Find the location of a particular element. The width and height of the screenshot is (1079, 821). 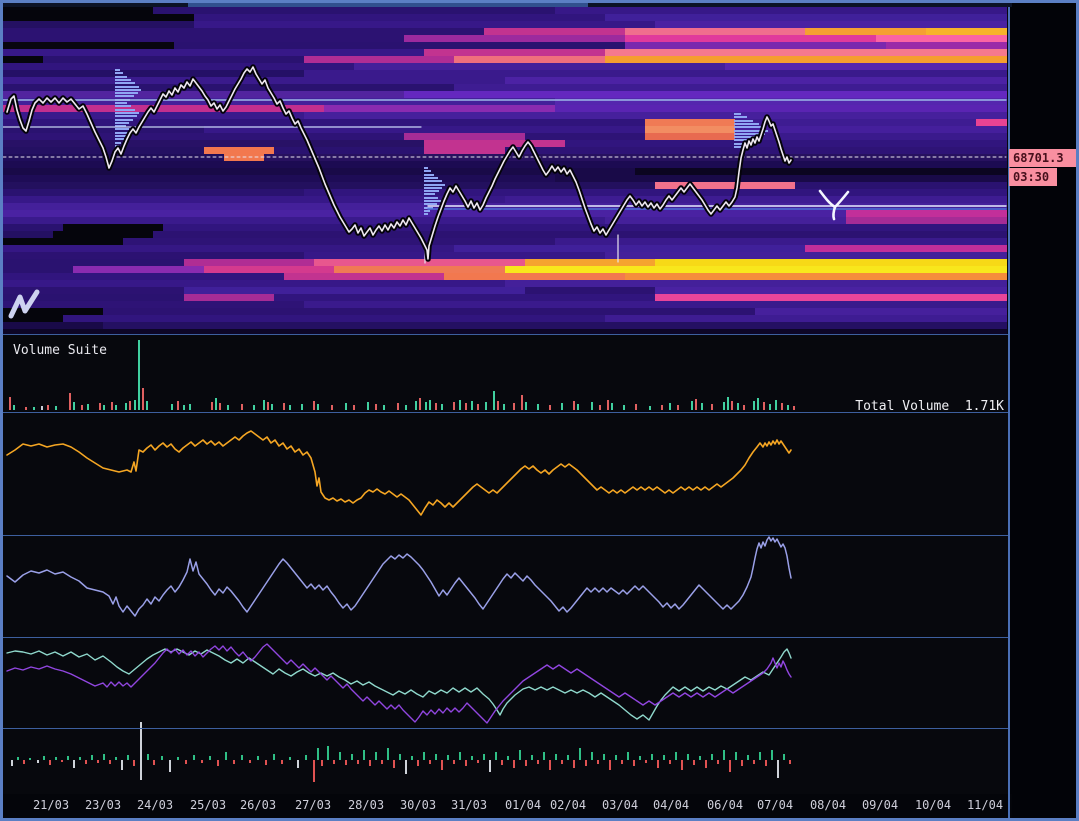

trend-annotation-drawing is located at coordinates (834, 205).